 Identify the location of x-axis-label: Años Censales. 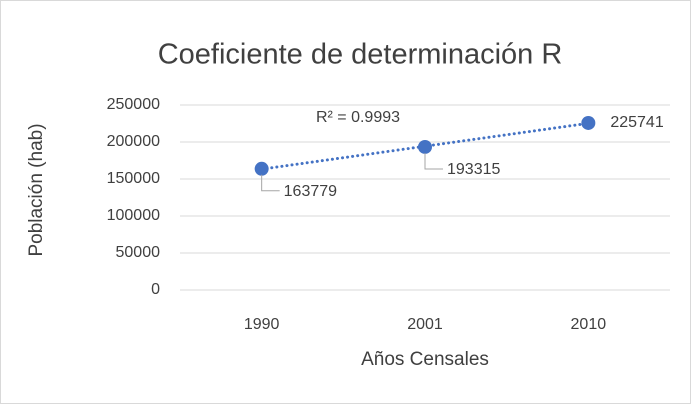
(425, 359).